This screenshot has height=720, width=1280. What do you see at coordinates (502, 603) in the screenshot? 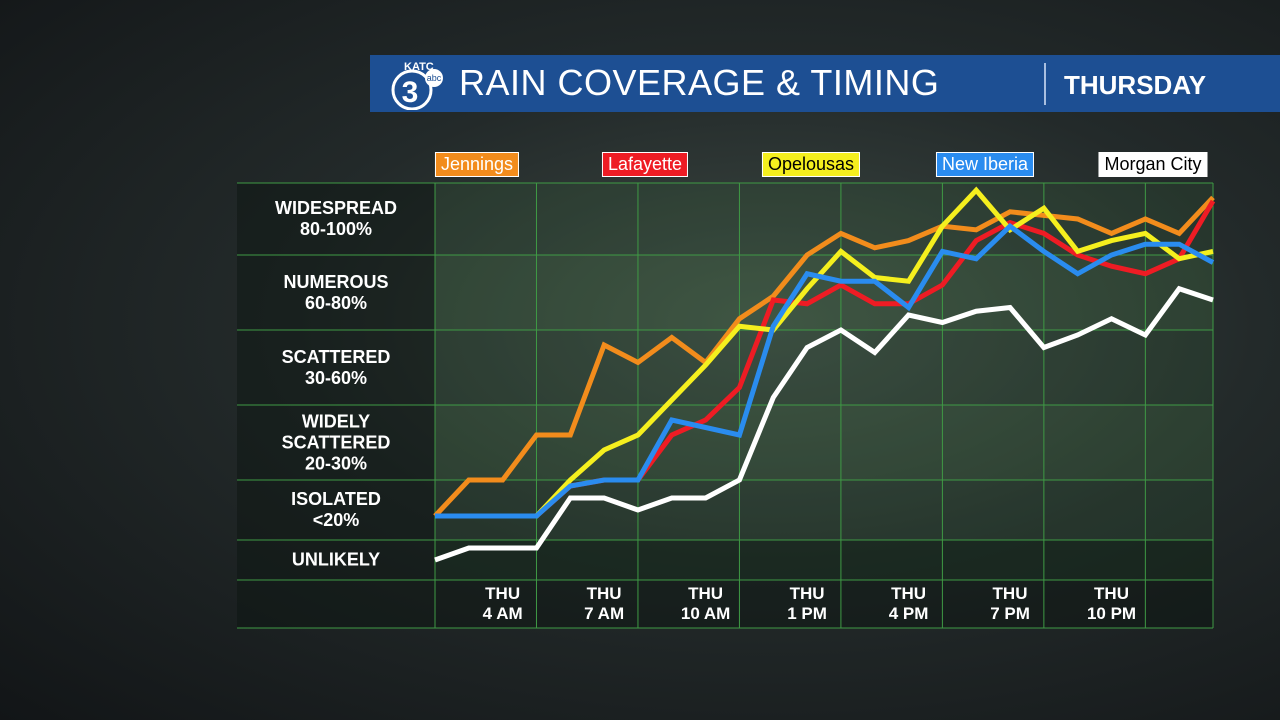
I see `x-tick-label: THU 4 AM` at bounding box center [502, 603].